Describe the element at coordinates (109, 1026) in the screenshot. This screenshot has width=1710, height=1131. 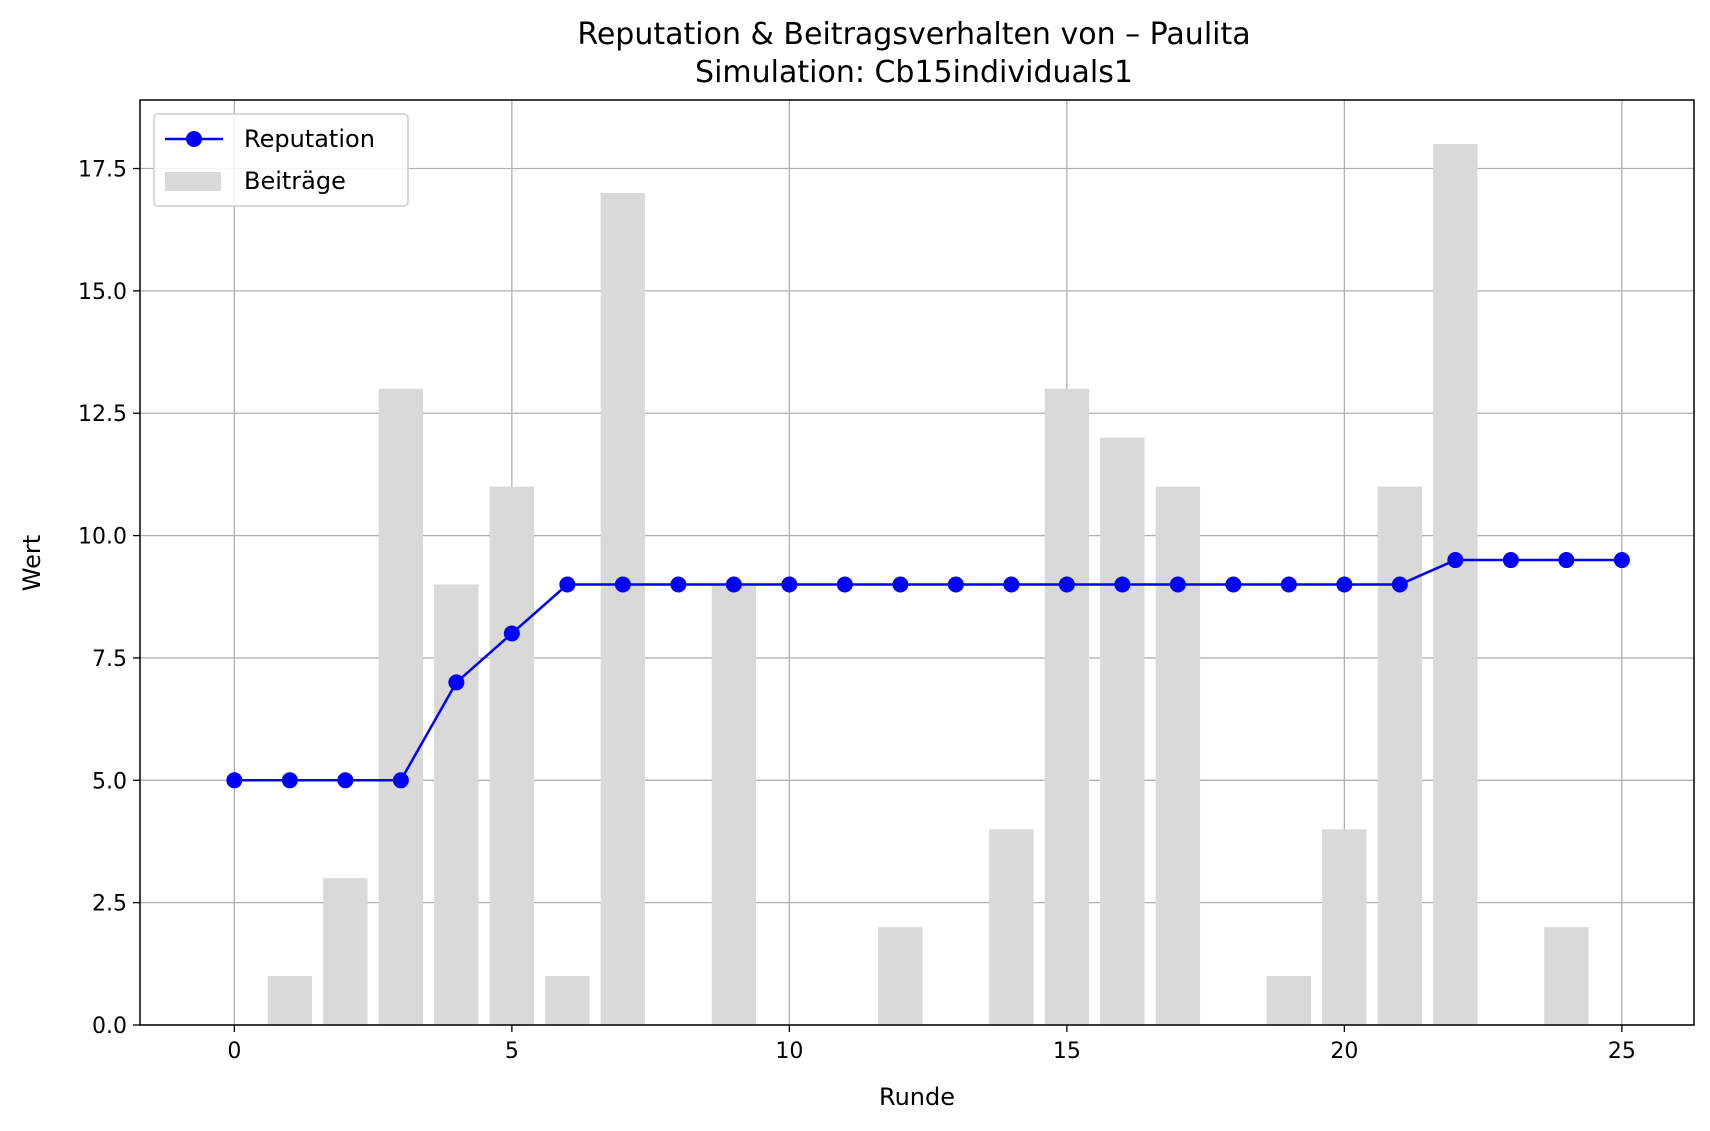
I see `y-tick-label: 0.0` at that location.